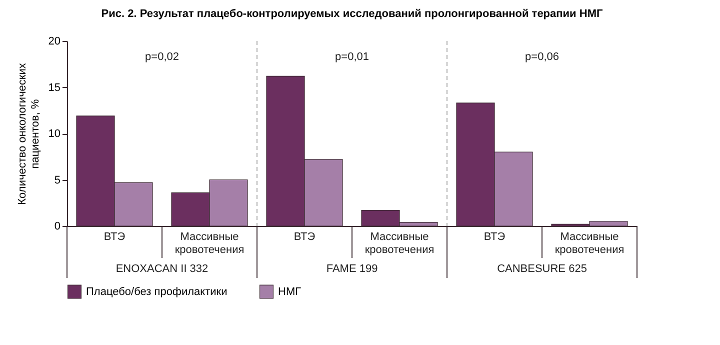 The height and width of the screenshot is (345, 720). What do you see at coordinates (54, 42) in the screenshot?
I see `y-tick-label: 20` at bounding box center [54, 42].